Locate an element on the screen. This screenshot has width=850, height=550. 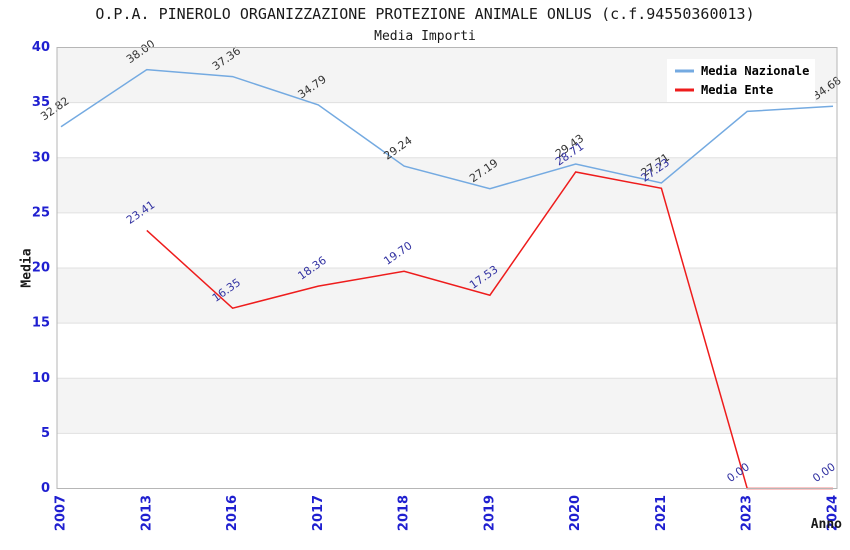
y-tick-label: 0 is located at coordinates (45, 488).